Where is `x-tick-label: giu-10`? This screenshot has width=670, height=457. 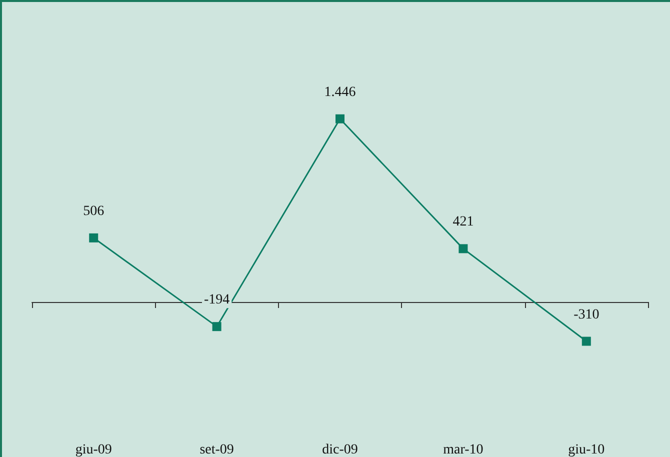
x-tick-label: giu-10 is located at coordinates (586, 449).